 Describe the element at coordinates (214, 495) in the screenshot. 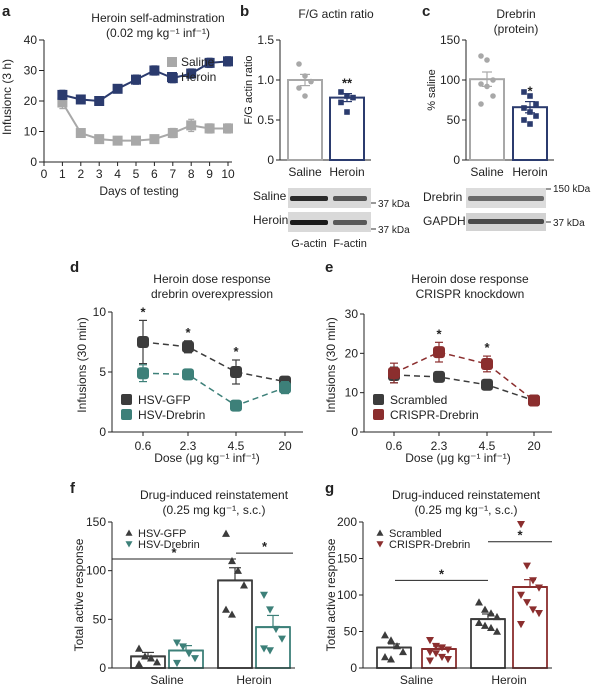

I see `f-title: Drug-induced reinstatement` at that location.